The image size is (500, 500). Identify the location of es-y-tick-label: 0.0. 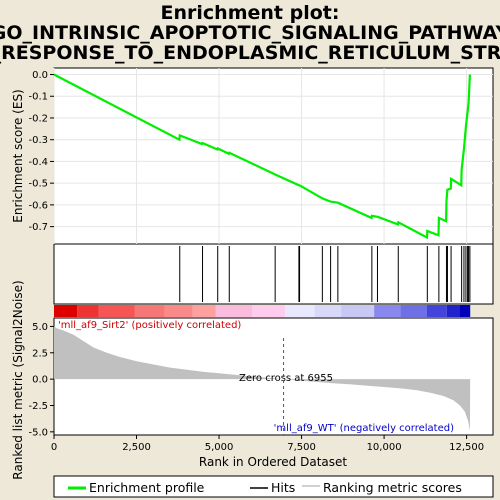
(40, 75).